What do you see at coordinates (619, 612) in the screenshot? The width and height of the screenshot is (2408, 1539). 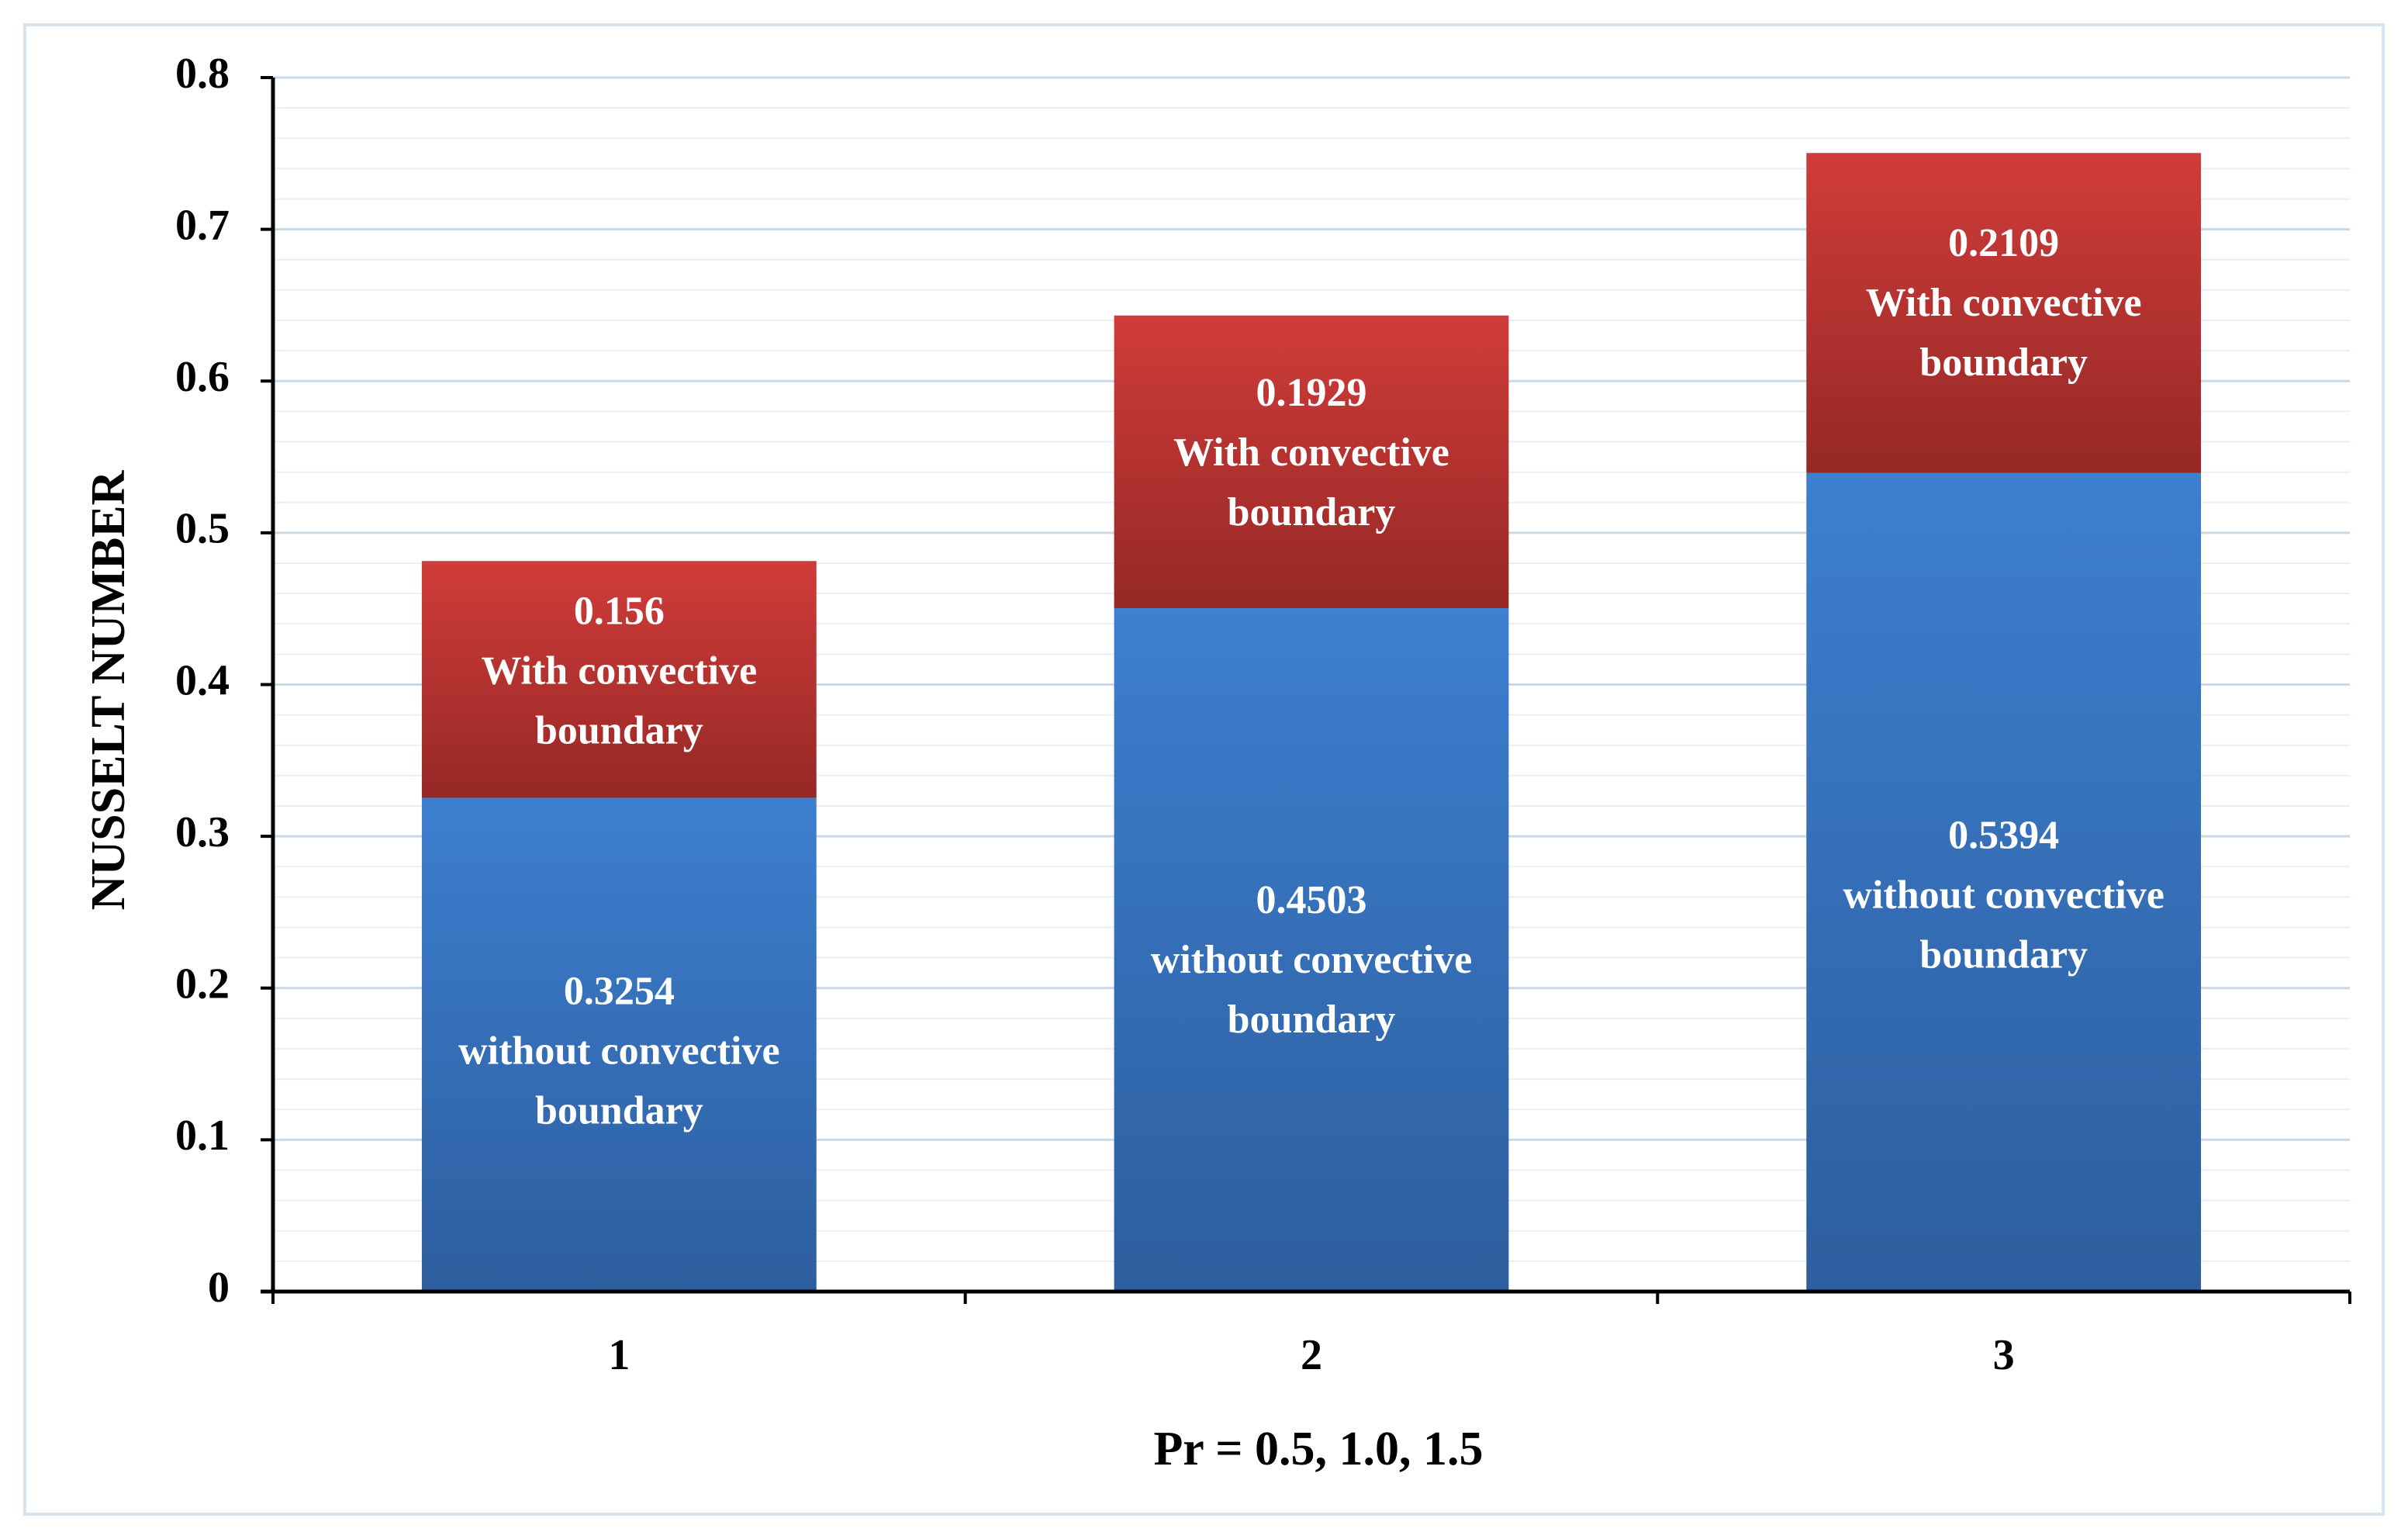 I see `data-label: 0.156` at bounding box center [619, 612].